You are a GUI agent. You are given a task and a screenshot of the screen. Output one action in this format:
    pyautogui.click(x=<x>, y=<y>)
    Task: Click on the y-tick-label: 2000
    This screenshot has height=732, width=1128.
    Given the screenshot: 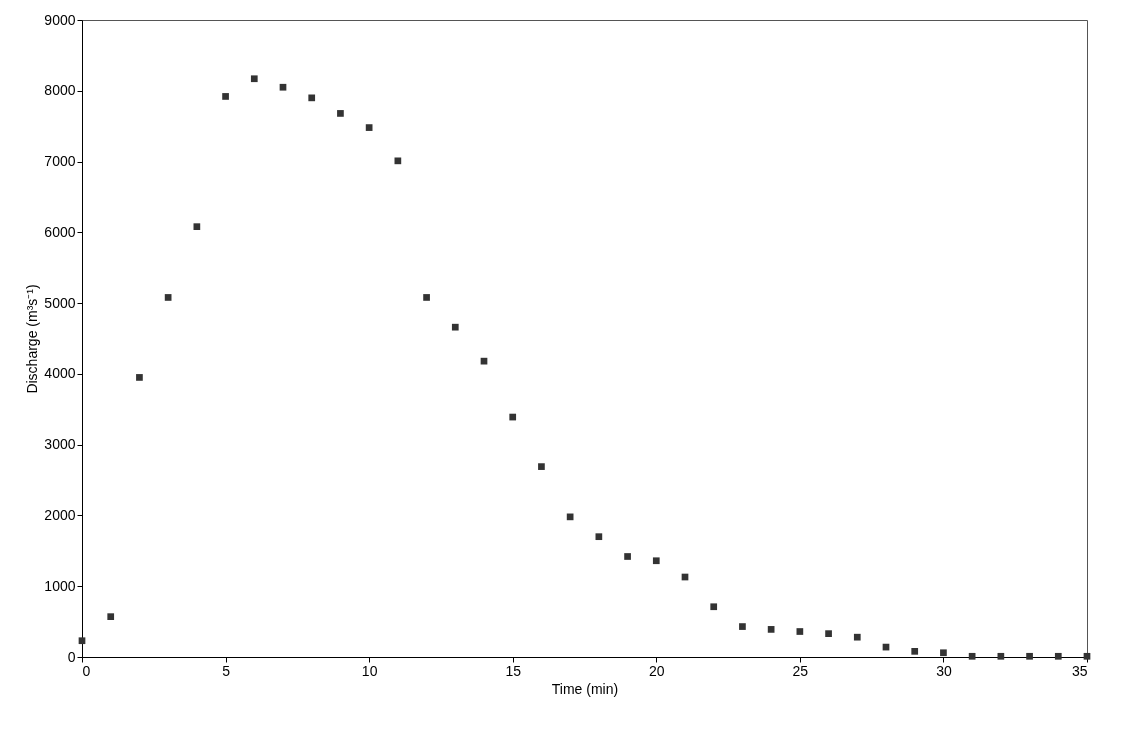 What is the action you would take?
    pyautogui.click(x=60, y=514)
    